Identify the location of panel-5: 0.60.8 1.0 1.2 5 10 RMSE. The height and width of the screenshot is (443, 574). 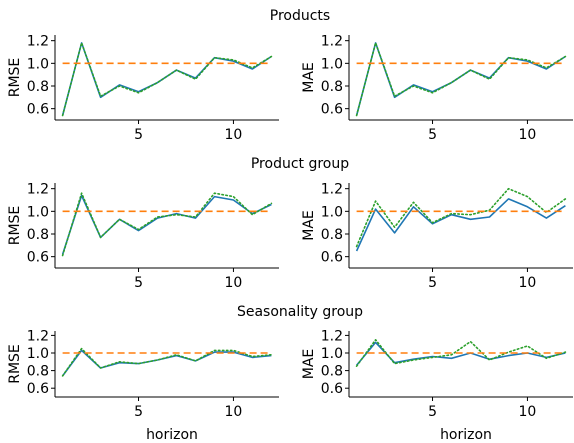
(143, 374).